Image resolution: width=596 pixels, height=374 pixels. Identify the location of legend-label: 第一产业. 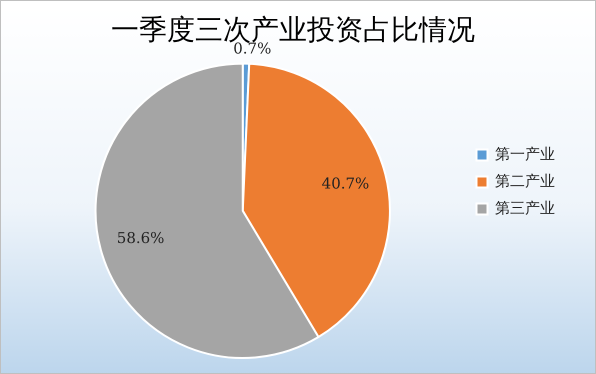
(525, 153).